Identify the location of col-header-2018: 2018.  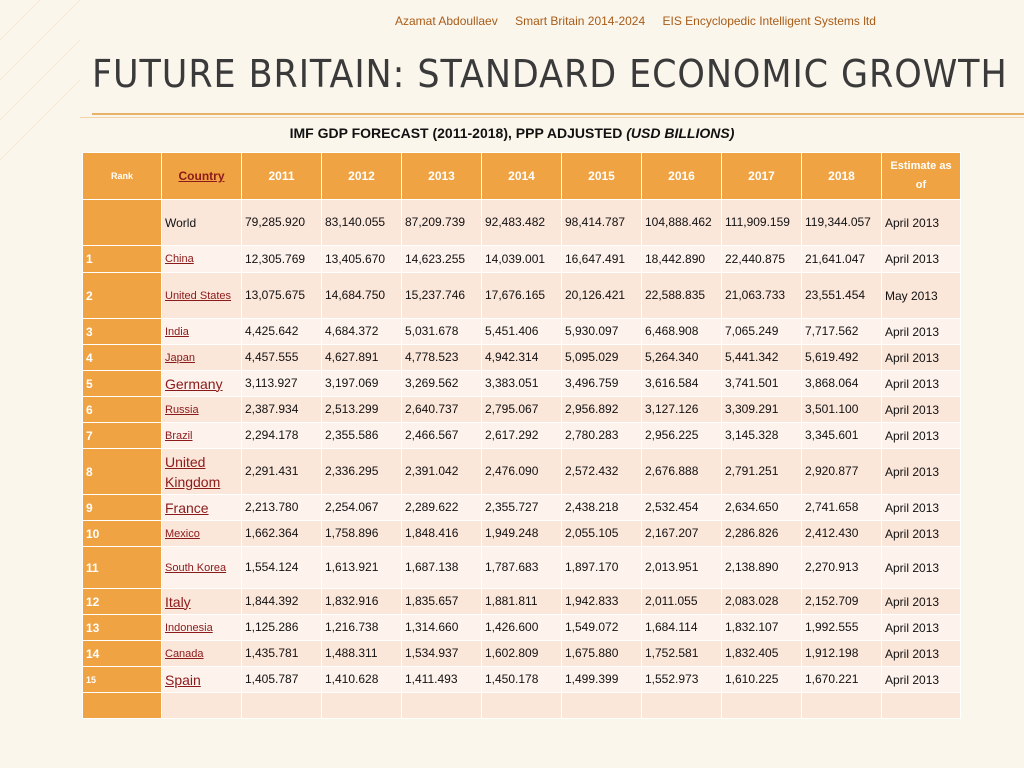
(841, 176).